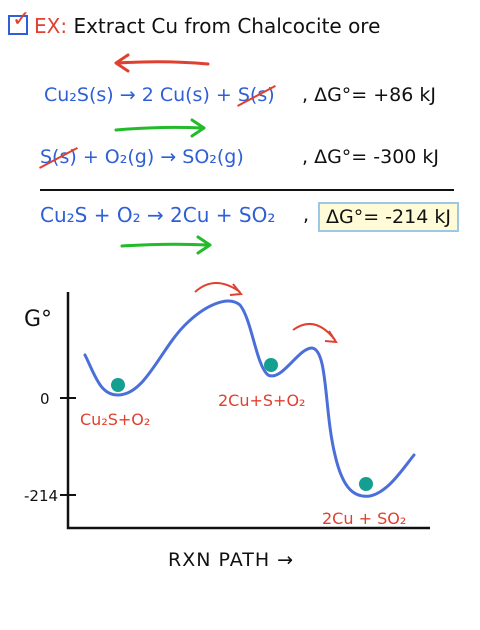  I want to click on state-2-label: 2Cu+S+O₂, so click(261, 400).